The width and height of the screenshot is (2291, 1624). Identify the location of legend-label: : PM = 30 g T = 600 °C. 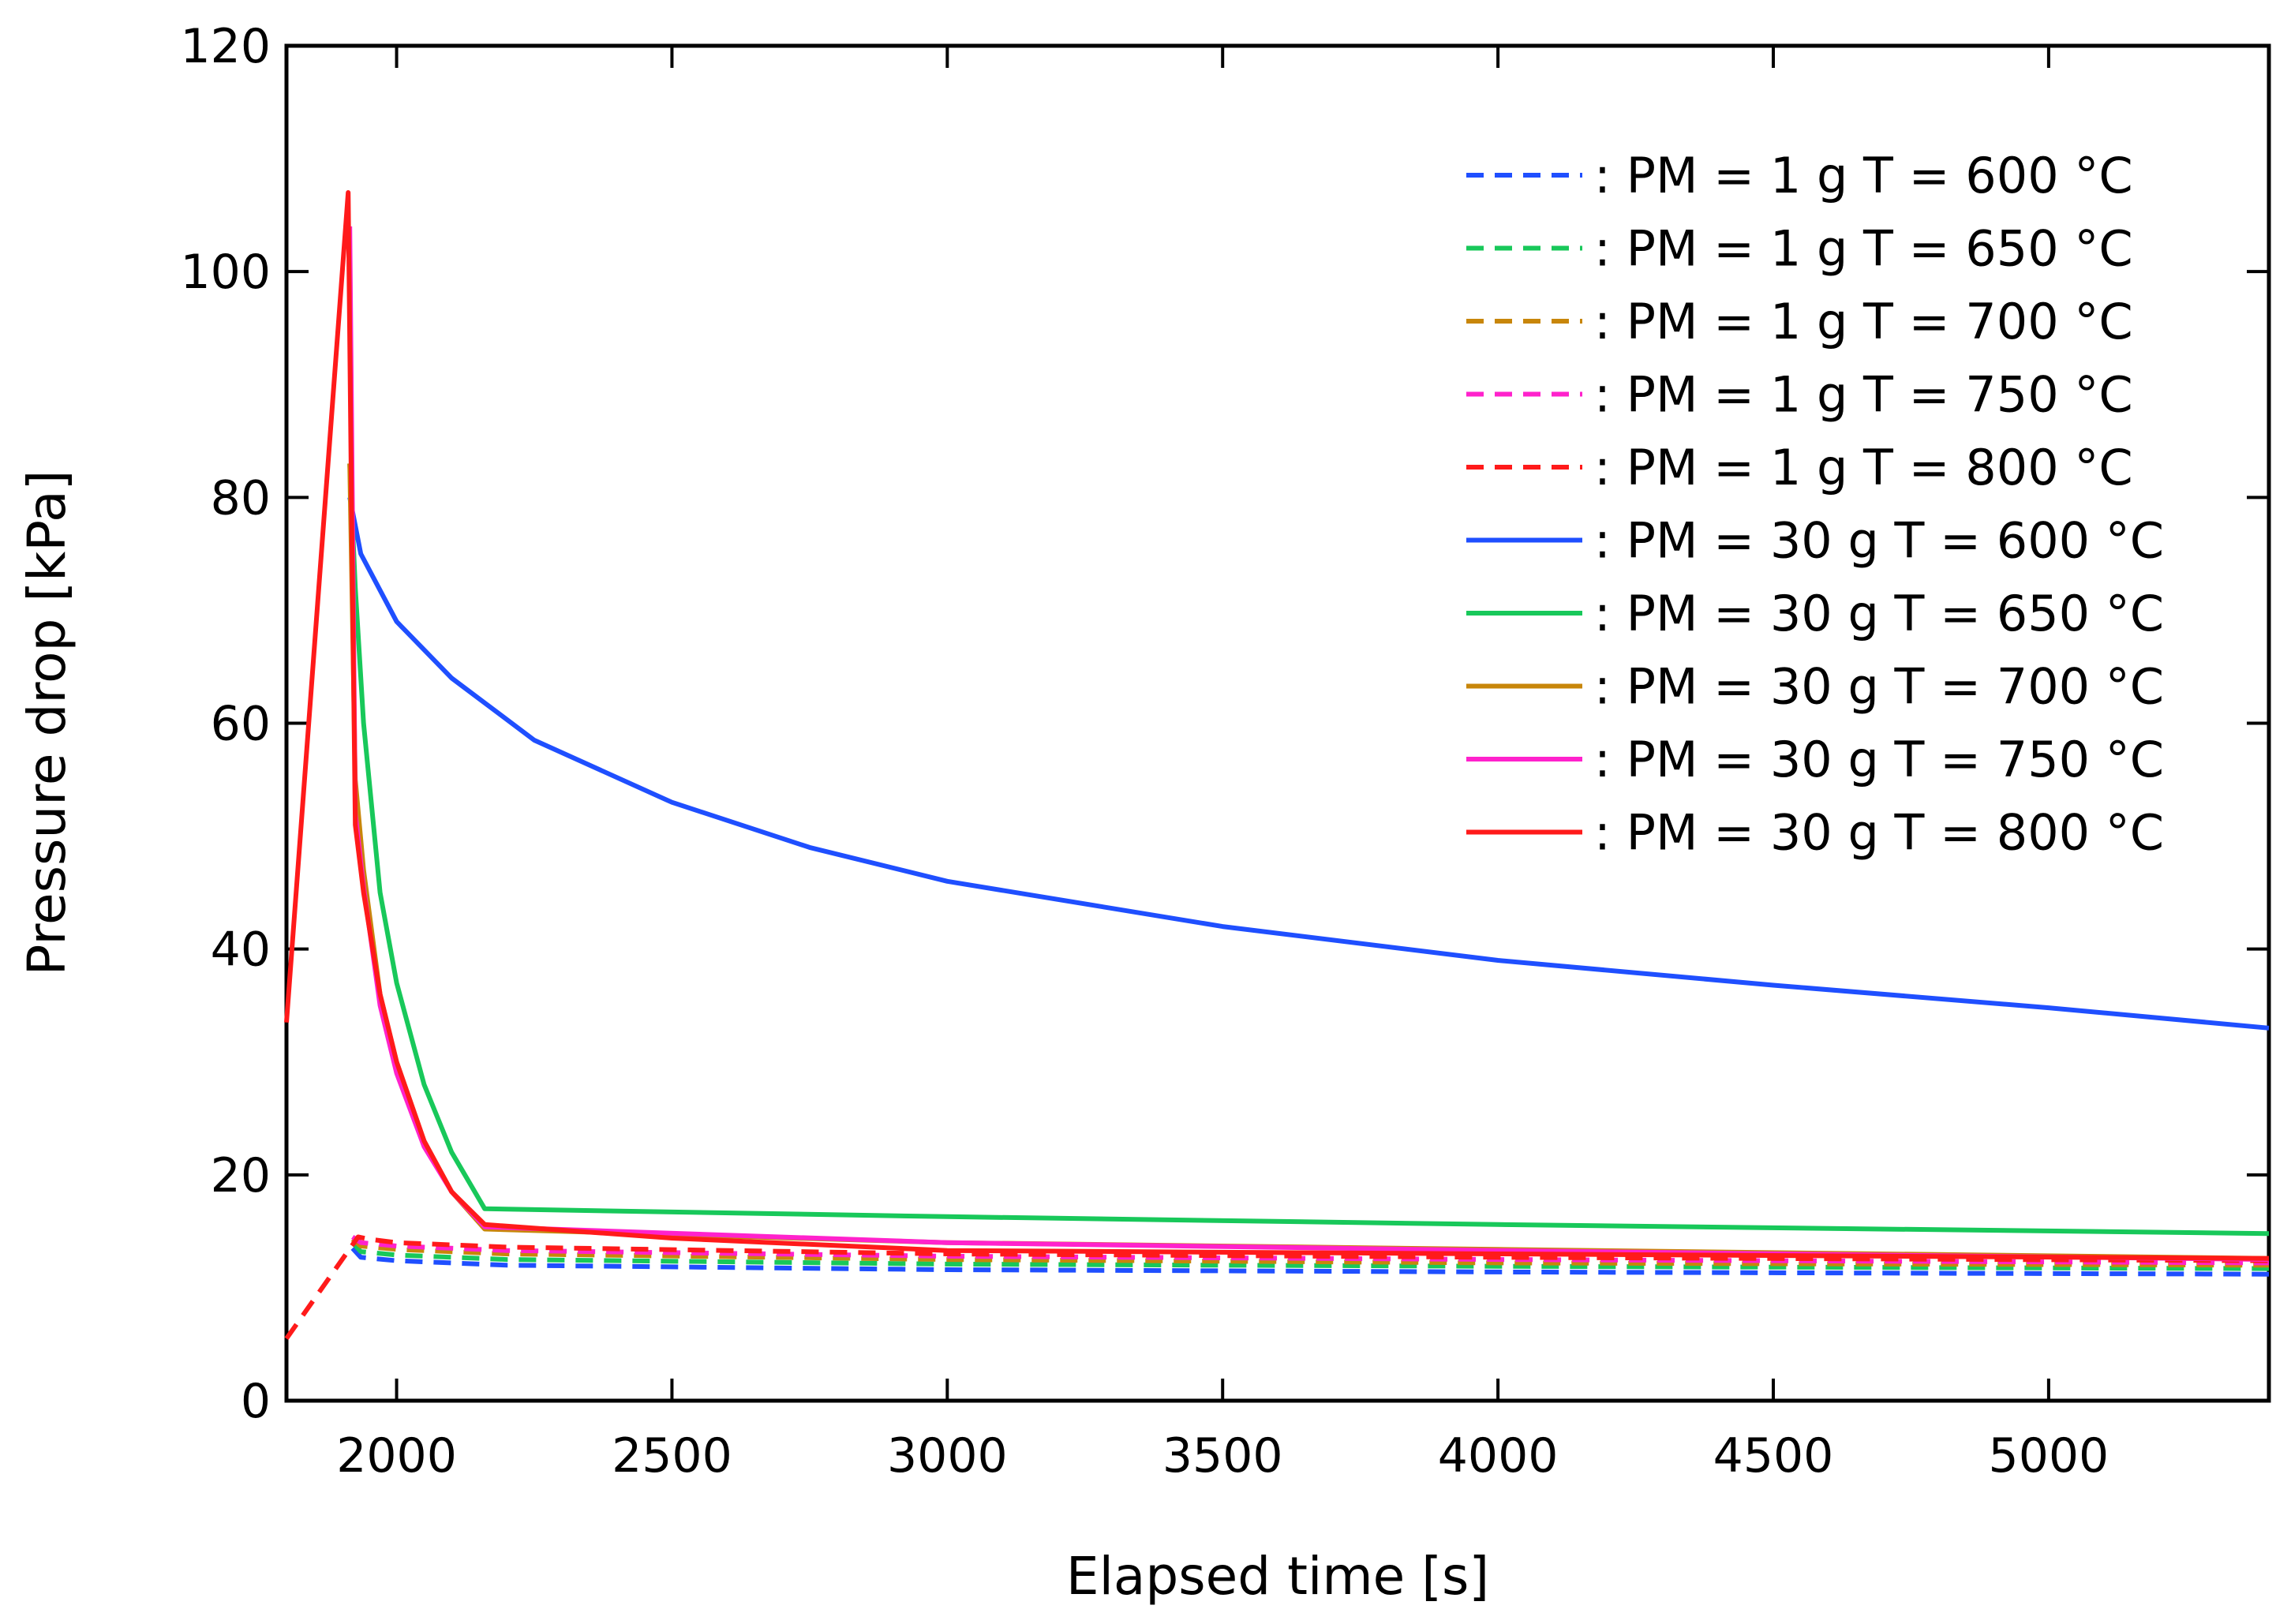
(1879, 541).